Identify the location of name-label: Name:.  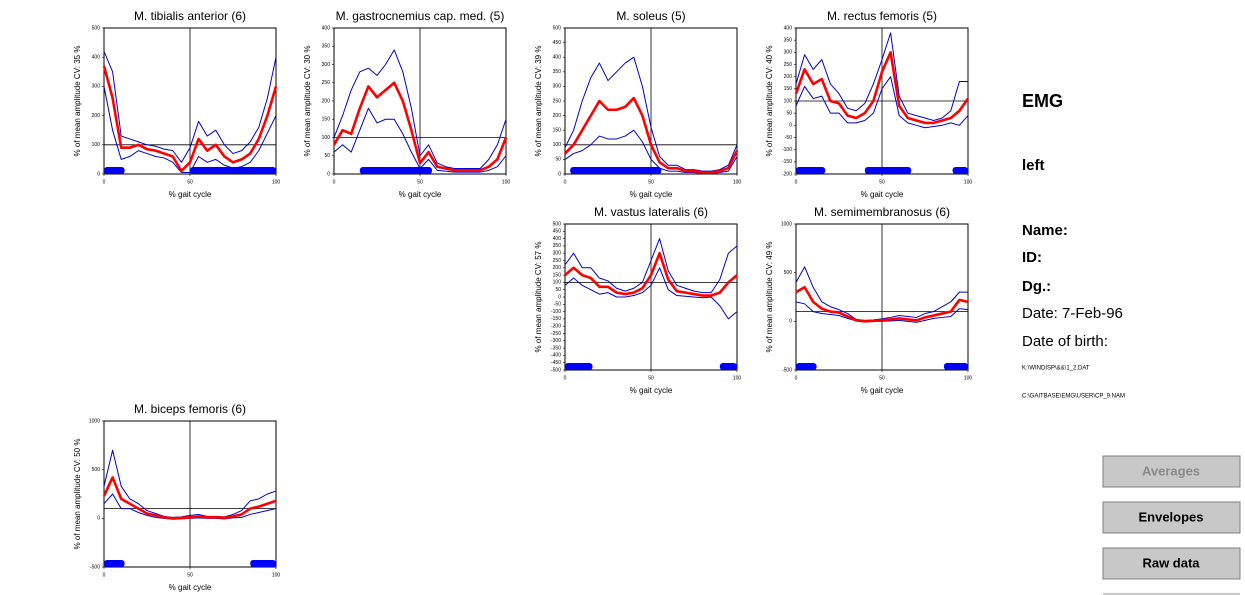
(1045, 230).